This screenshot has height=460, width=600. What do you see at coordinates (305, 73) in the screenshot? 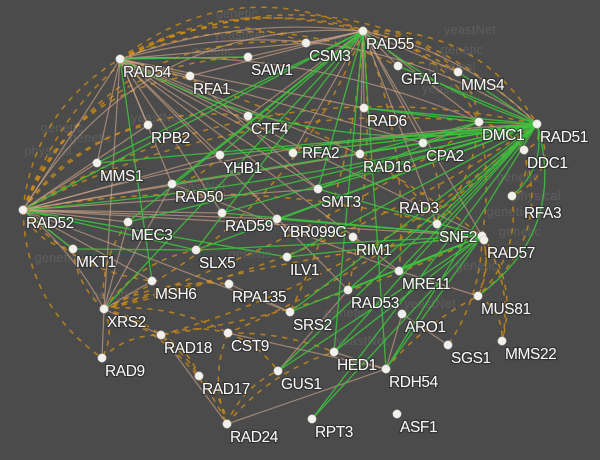
I see `edge-RAD55-CTF4` at bounding box center [305, 73].